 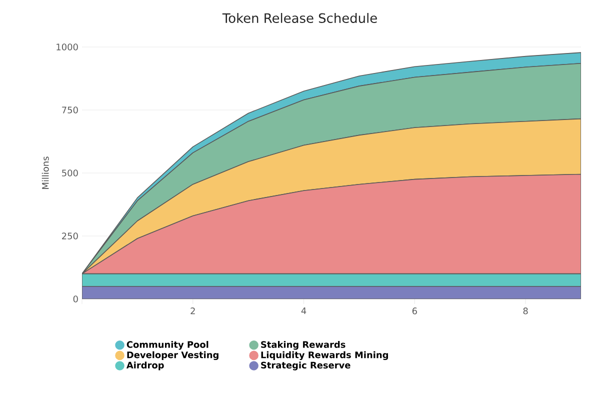 I want to click on y-axis-title: Millions, so click(x=45, y=172).